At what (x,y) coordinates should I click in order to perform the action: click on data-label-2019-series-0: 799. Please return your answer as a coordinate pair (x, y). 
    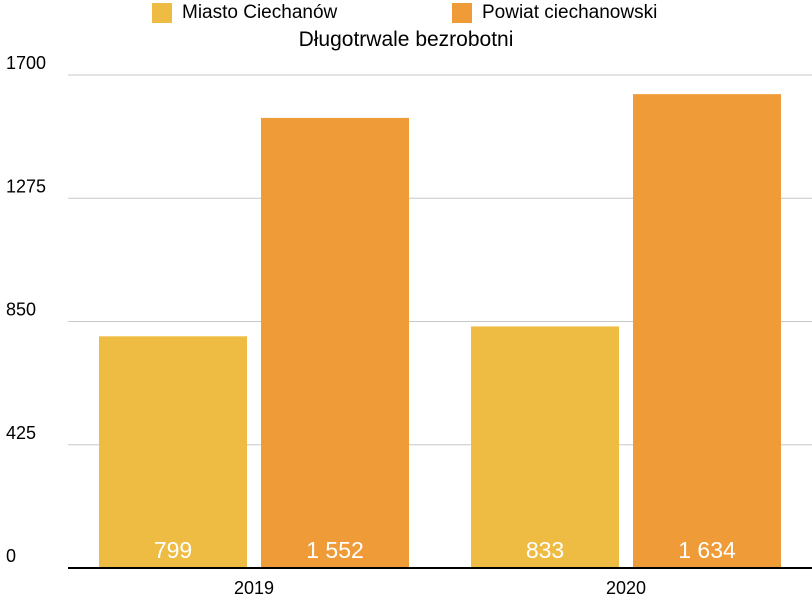
    Looking at the image, I should click on (173, 550).